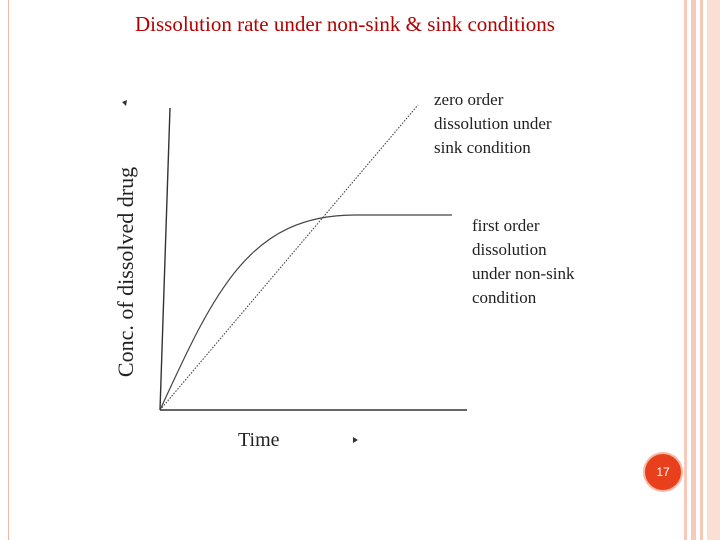 Image resolution: width=720 pixels, height=540 pixels. Describe the element at coordinates (165, 259) in the screenshot. I see `y-axis` at that location.